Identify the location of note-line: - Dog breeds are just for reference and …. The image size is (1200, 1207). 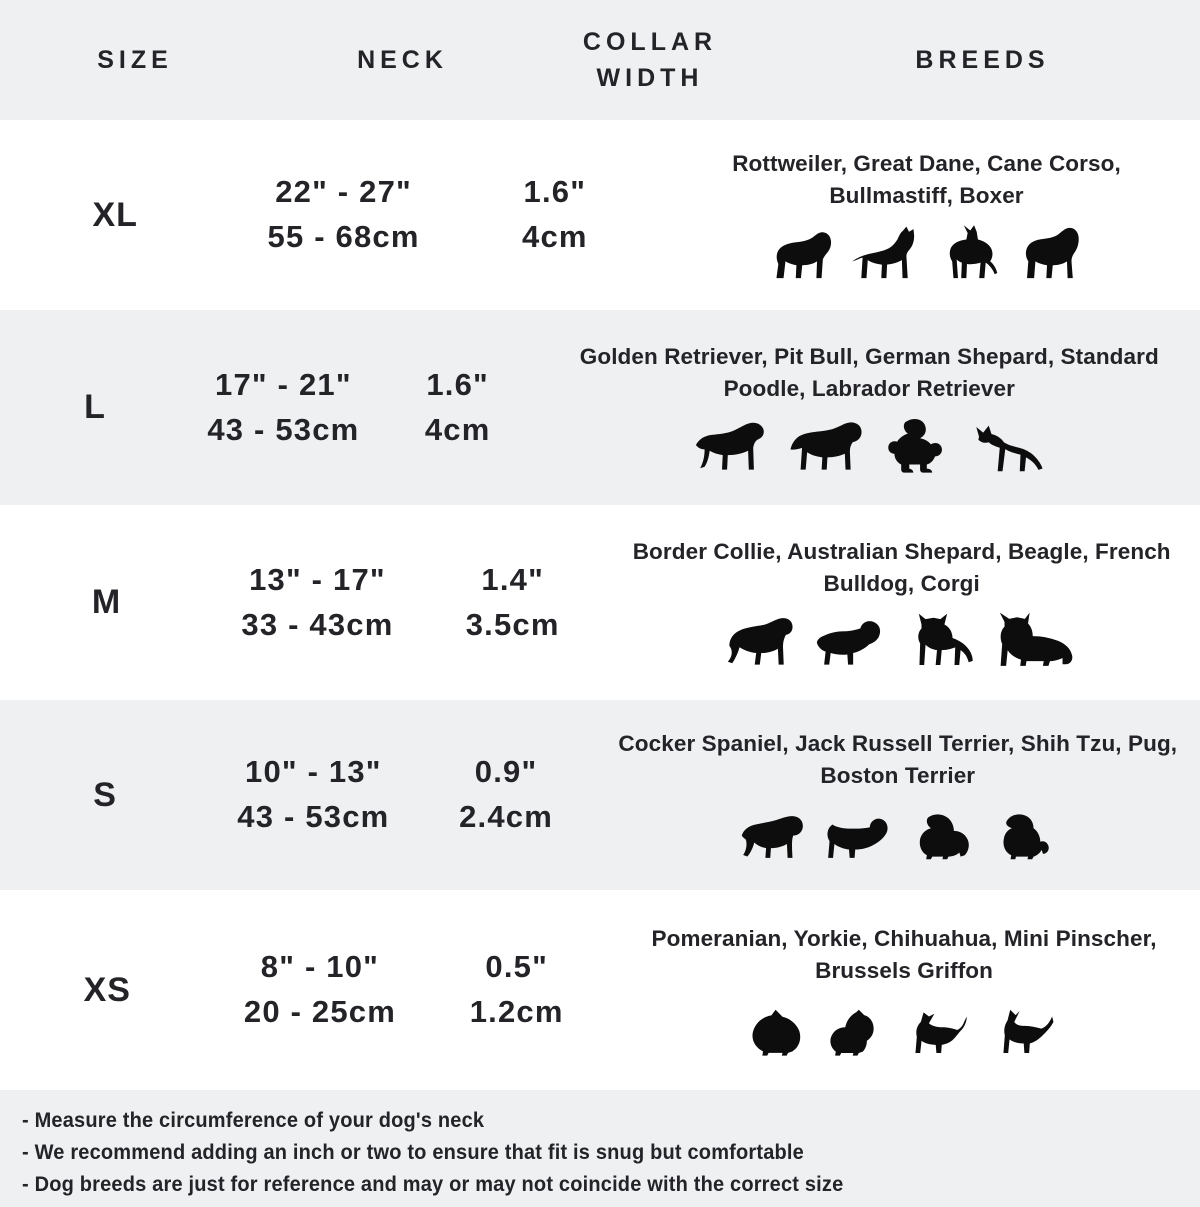
(433, 1184).